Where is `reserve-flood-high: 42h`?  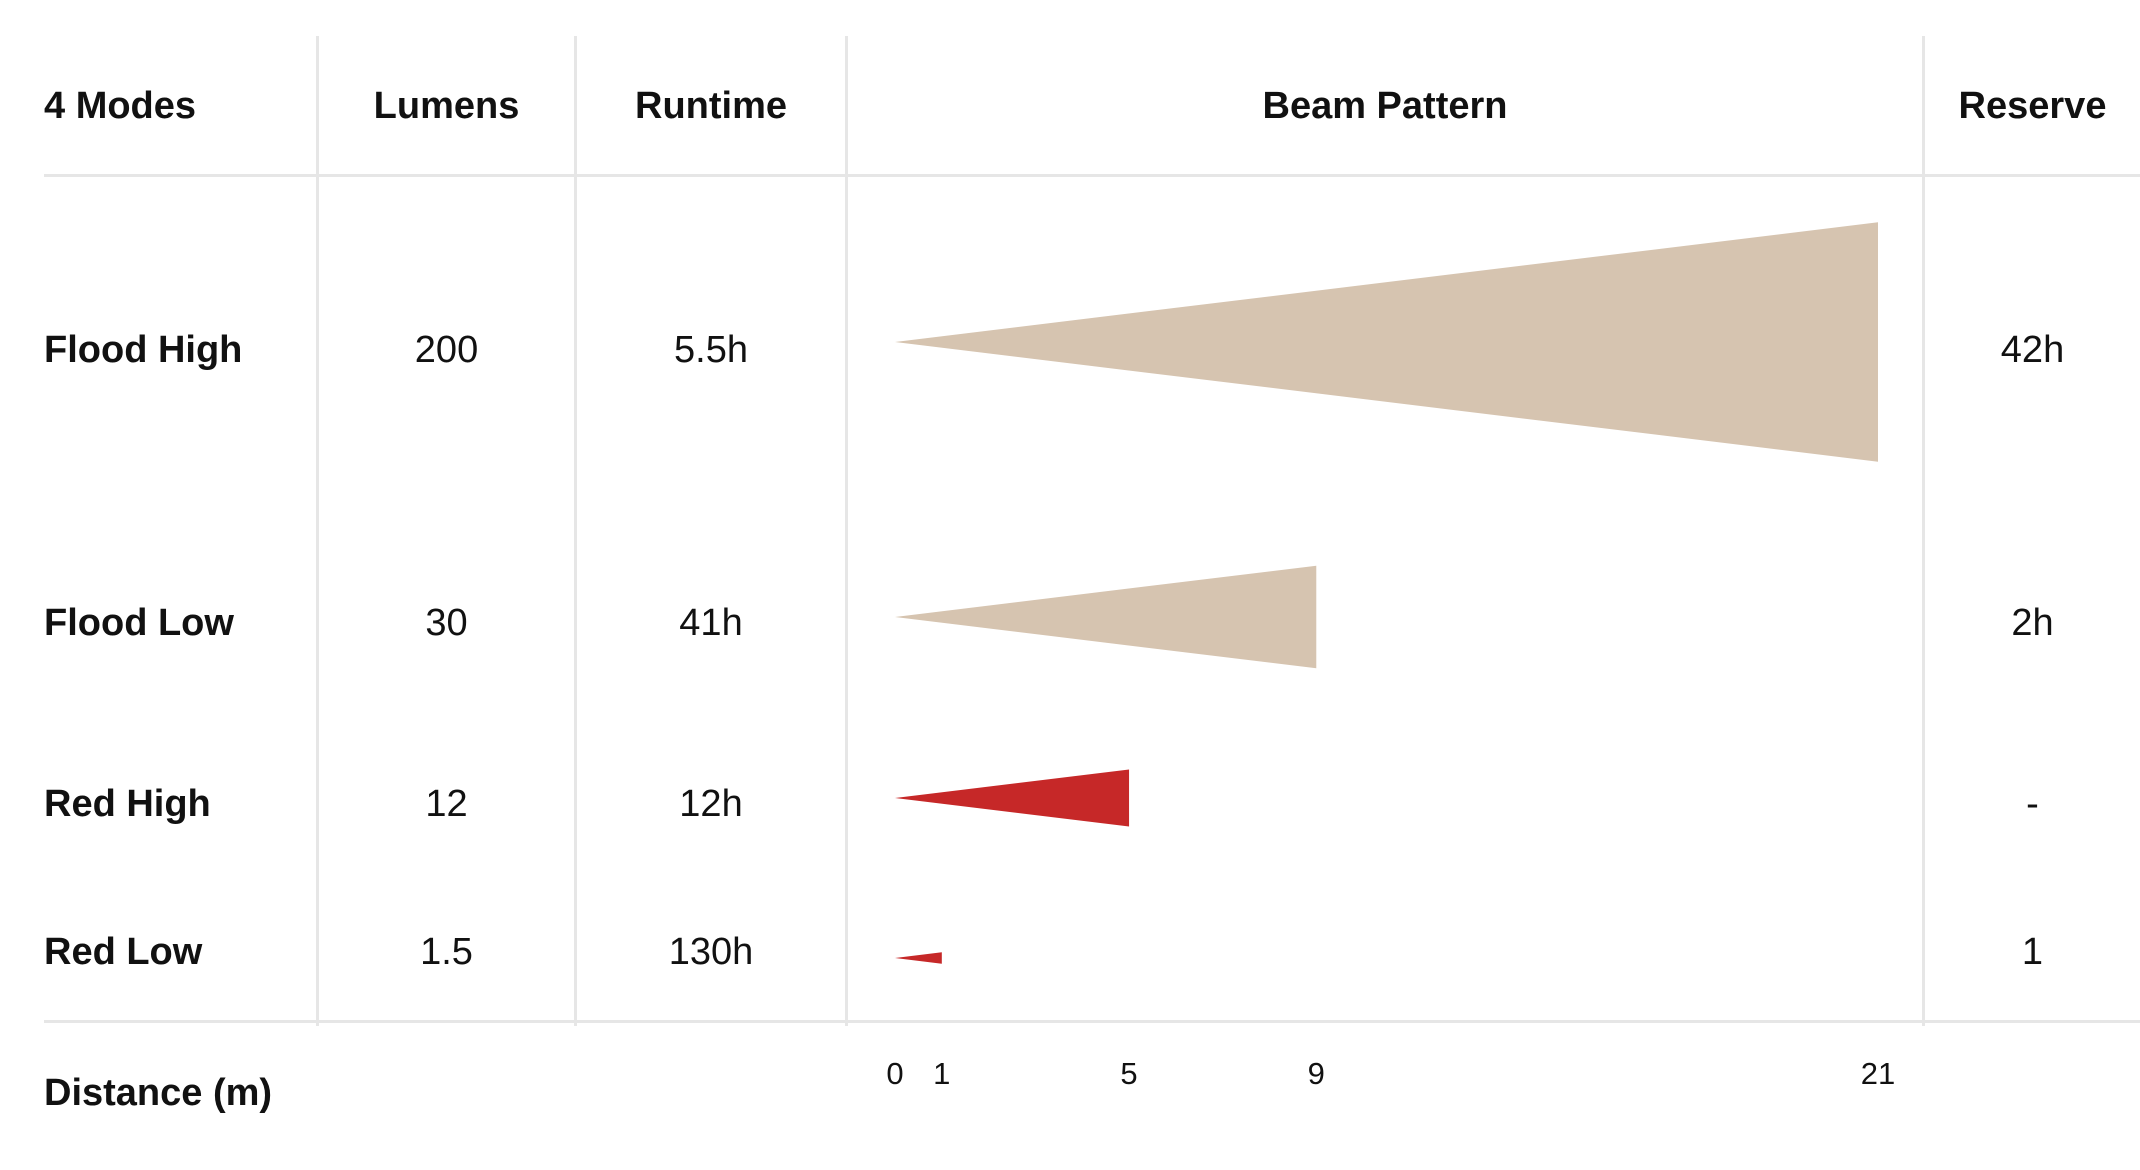
reserve-flood-high: 42h is located at coordinates (2032, 350).